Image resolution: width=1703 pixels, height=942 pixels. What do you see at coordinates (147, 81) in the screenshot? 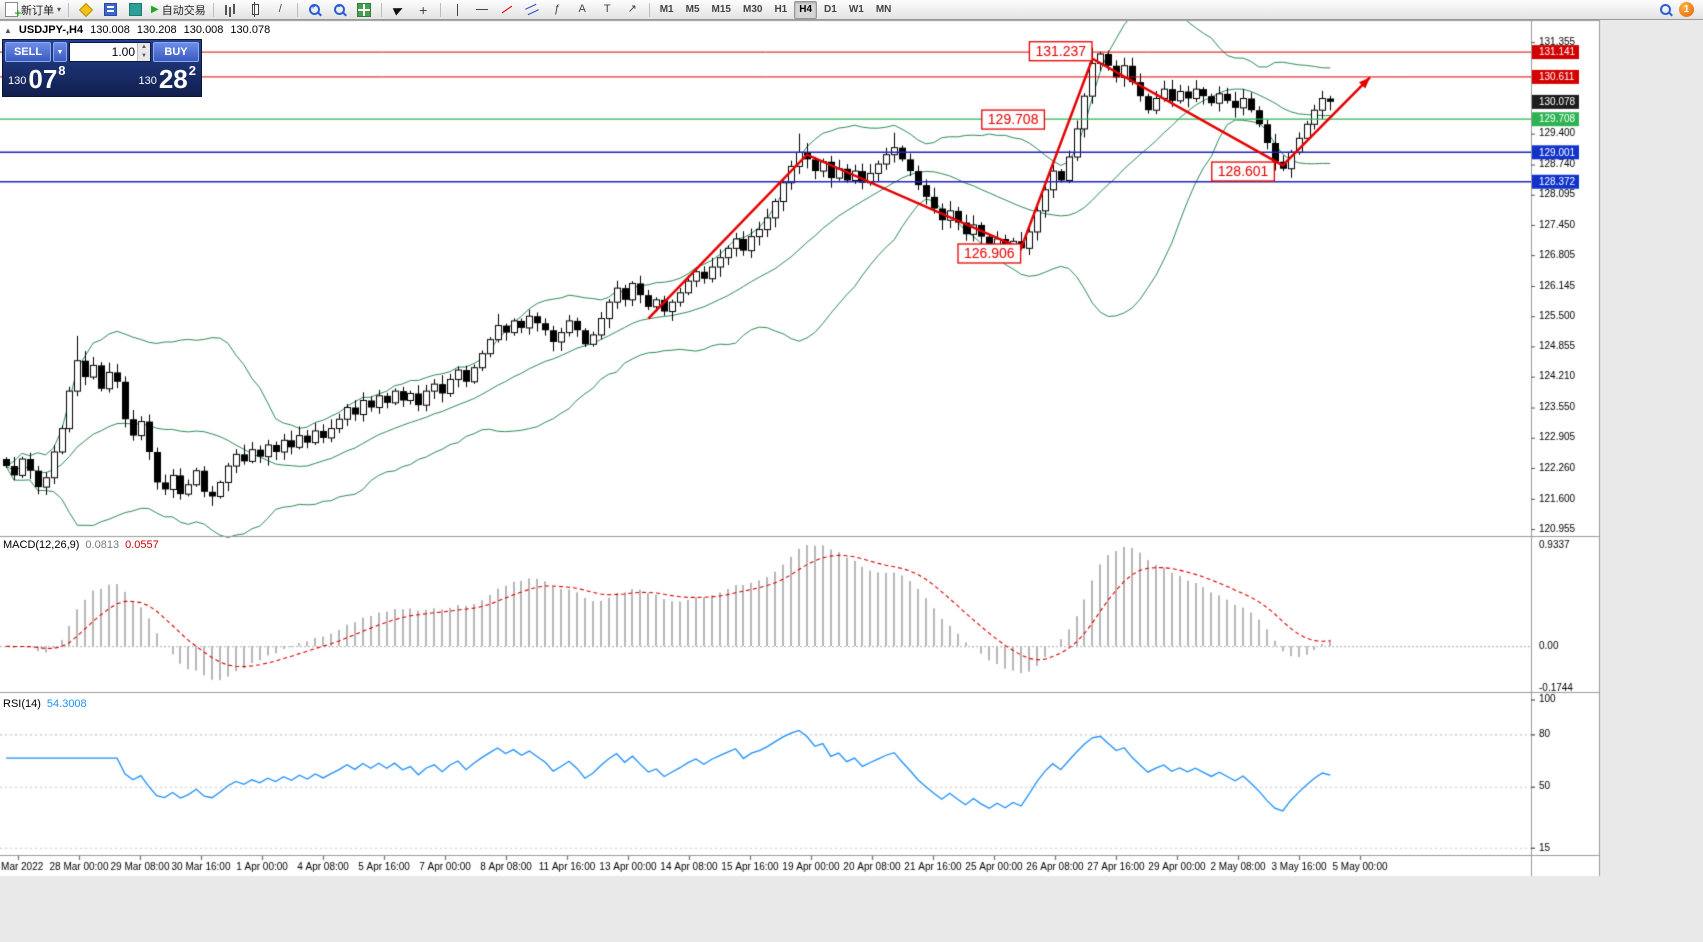
I see `ask-base: 130` at bounding box center [147, 81].